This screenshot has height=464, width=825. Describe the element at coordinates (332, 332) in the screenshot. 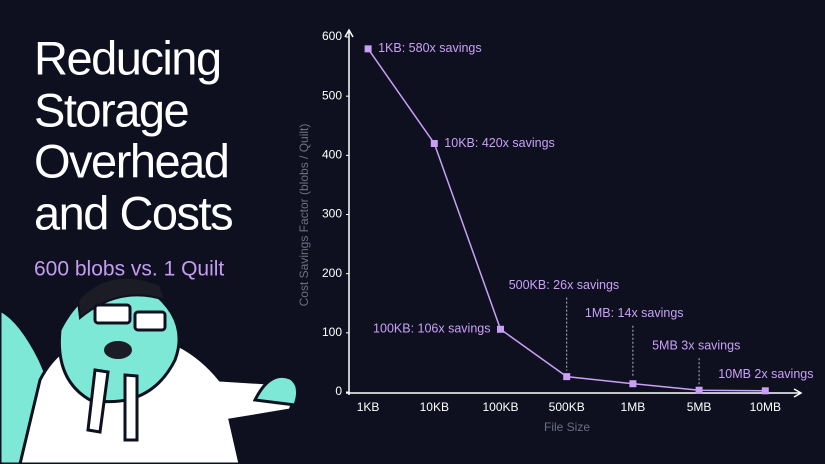

I see `y-tick-label: 100` at that location.